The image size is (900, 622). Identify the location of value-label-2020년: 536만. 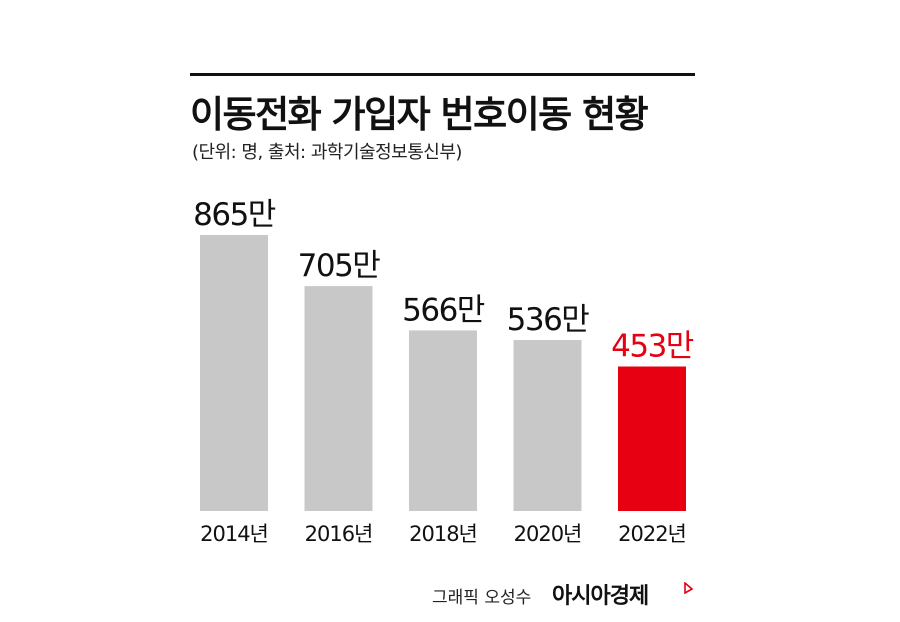
(548, 320).